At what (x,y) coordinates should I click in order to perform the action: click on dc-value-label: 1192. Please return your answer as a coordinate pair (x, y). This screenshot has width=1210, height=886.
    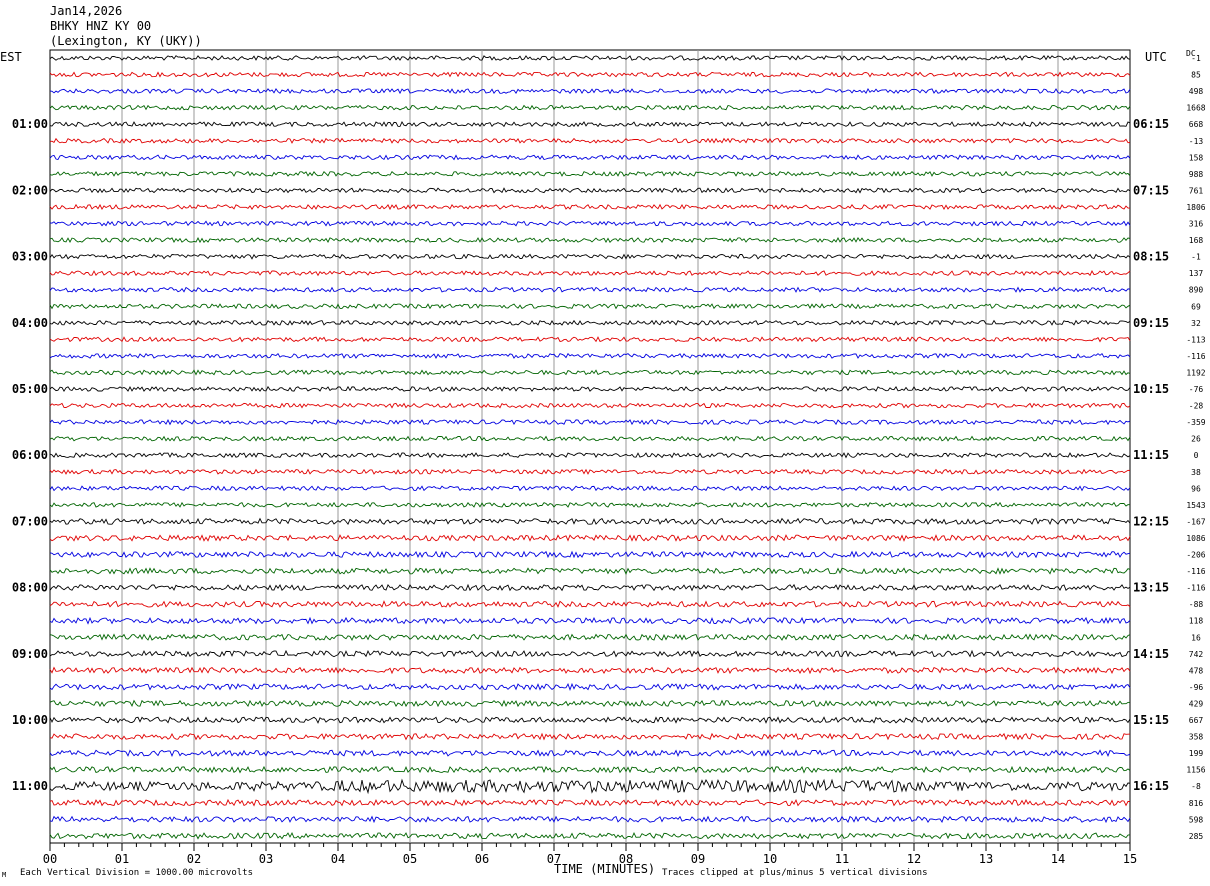
    Looking at the image, I should click on (1195, 372).